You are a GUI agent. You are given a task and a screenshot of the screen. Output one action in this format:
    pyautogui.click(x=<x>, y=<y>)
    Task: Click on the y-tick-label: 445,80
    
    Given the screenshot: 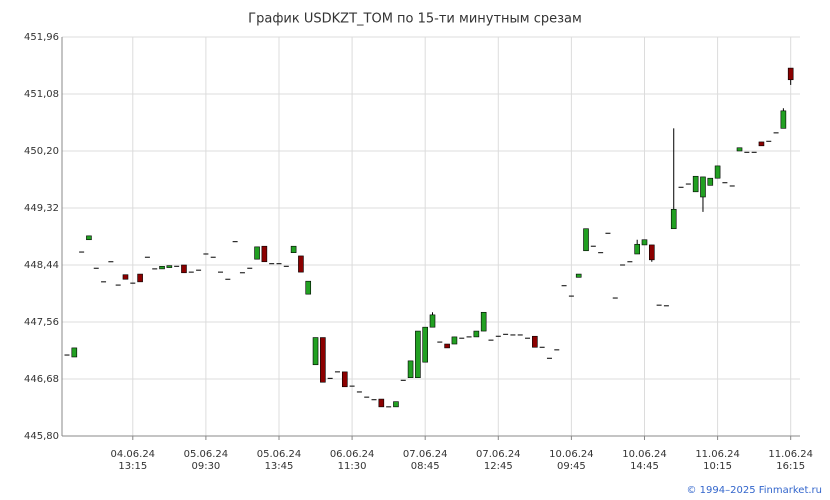 What is the action you would take?
    pyautogui.click(x=41, y=436)
    